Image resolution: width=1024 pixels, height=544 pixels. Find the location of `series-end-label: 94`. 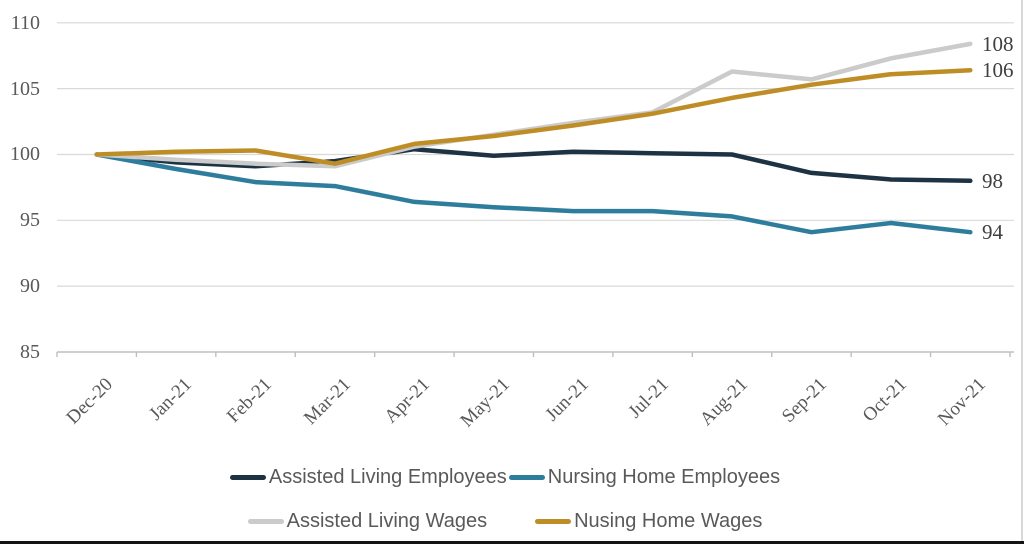

series-end-label: 94 is located at coordinates (992, 232).